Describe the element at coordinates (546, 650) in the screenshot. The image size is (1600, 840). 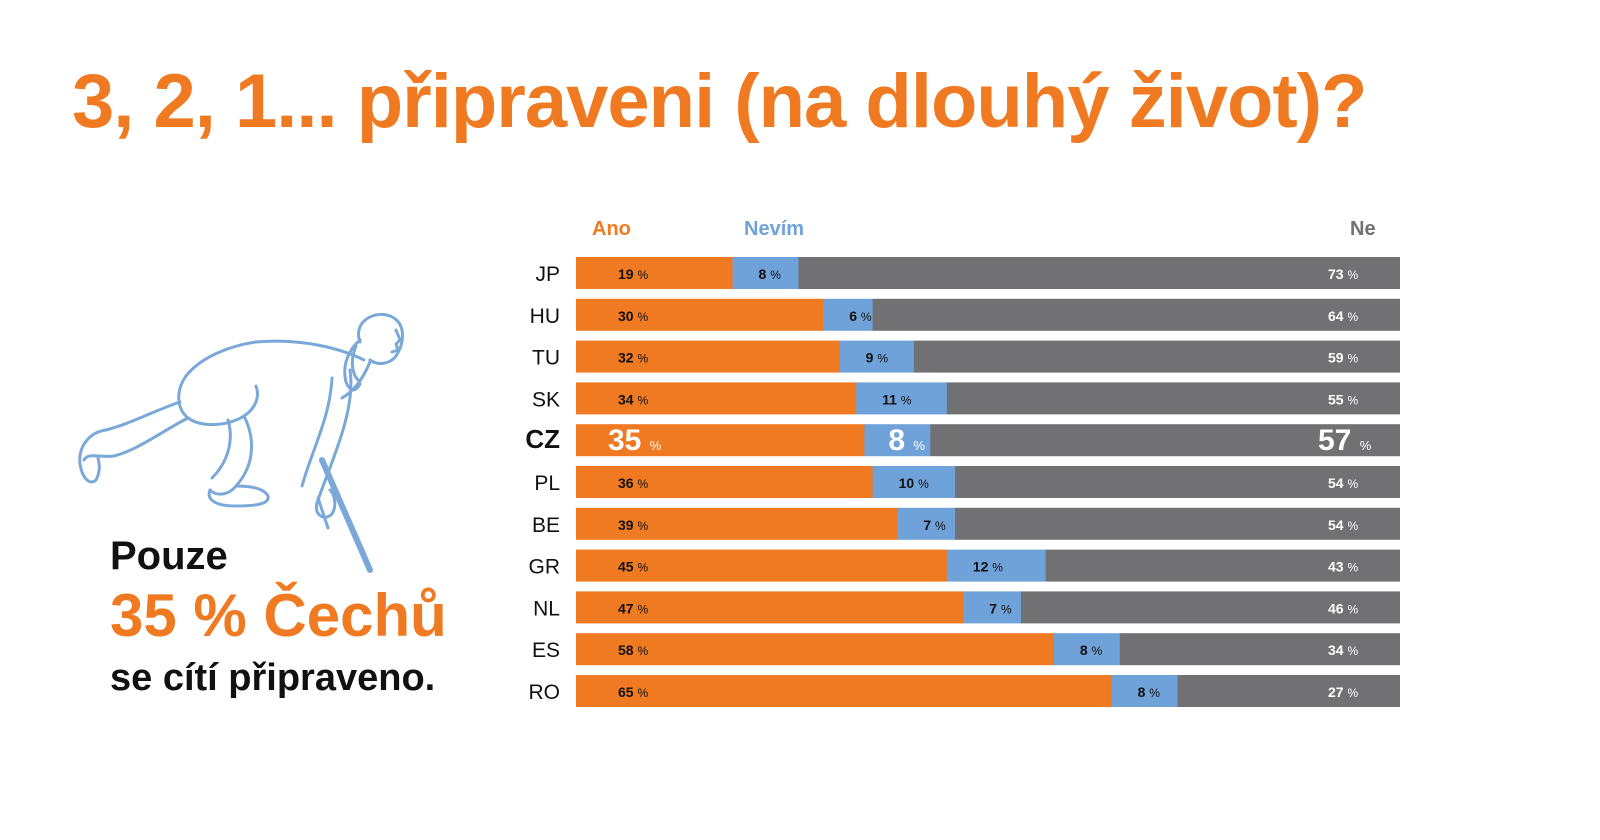
I see `category-label: ES` at that location.